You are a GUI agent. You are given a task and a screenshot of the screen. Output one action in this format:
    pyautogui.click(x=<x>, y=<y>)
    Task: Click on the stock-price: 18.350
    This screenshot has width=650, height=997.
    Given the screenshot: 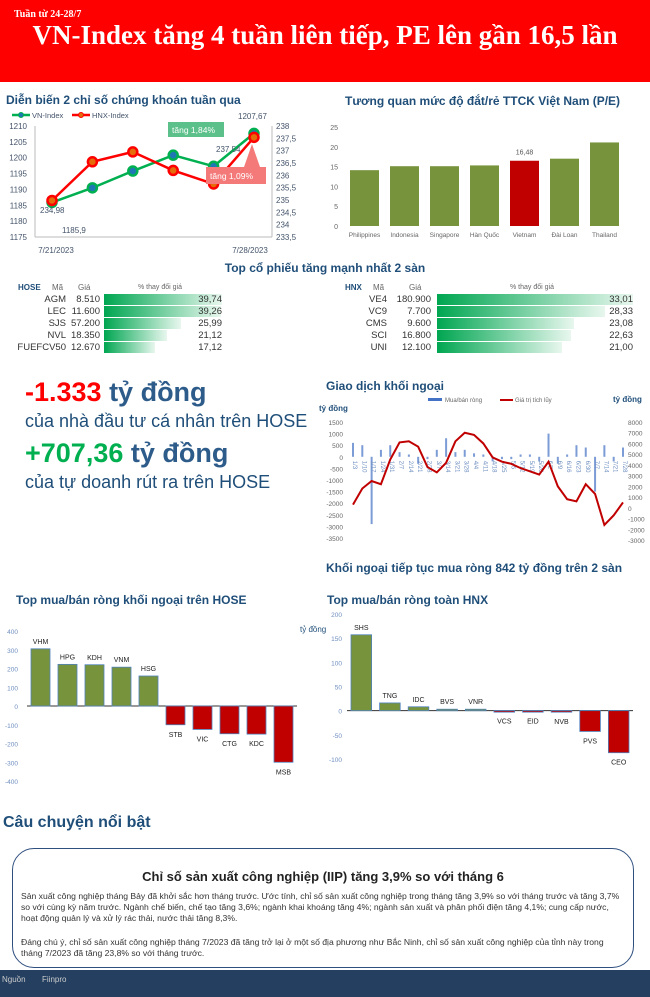 What is the action you would take?
    pyautogui.click(x=85, y=335)
    